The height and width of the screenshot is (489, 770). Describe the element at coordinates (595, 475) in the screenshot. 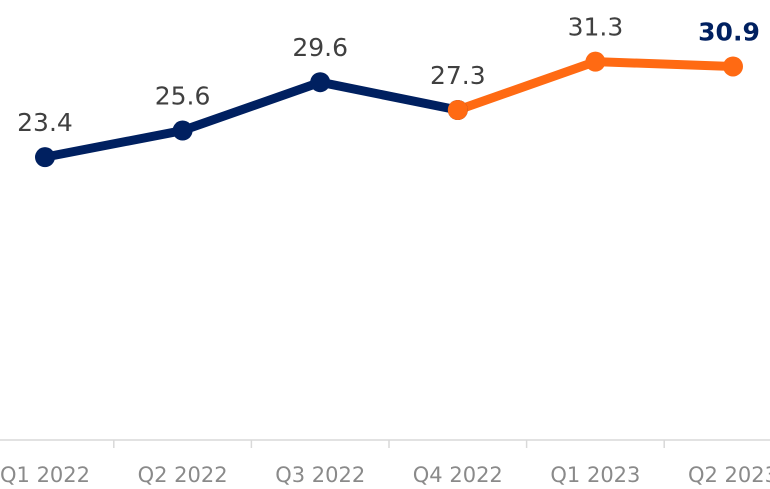

I see `x-tick-label: Q1 2023` at that location.